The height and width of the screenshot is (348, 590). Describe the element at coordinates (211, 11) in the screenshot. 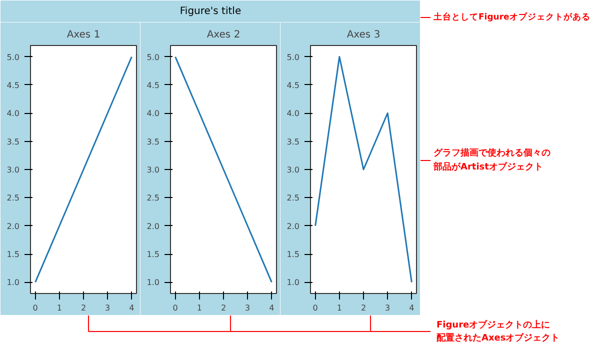

I see `text: Figure's title` at that location.